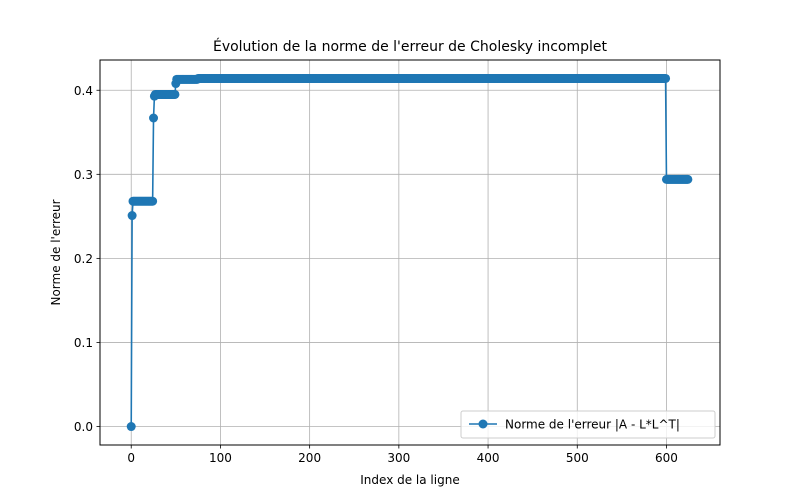 The height and width of the screenshot is (500, 800). I want to click on y-axis-label: Norme de l'erreur, so click(56, 252).